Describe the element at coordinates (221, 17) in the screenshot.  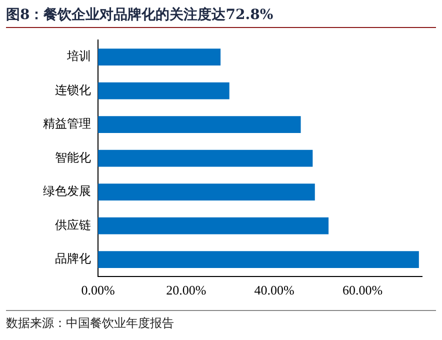
I see `chart-title: 图8：餐饮企业对品牌化的关注度达72.8%` at that location.